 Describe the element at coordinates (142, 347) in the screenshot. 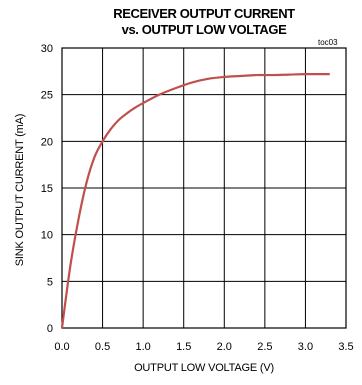

I see `x-tick-label: 1.0` at that location.